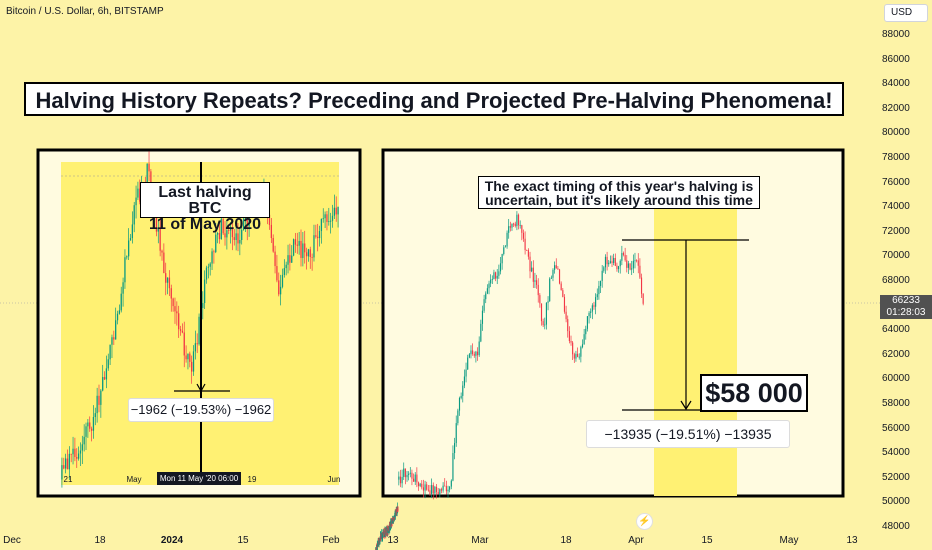 This screenshot has height=550, width=932. Describe the element at coordinates (85, 11) in the screenshot. I see `symbol-header: Bitcoin / U.S. Dollar, 6h, BITSTAMP` at that location.